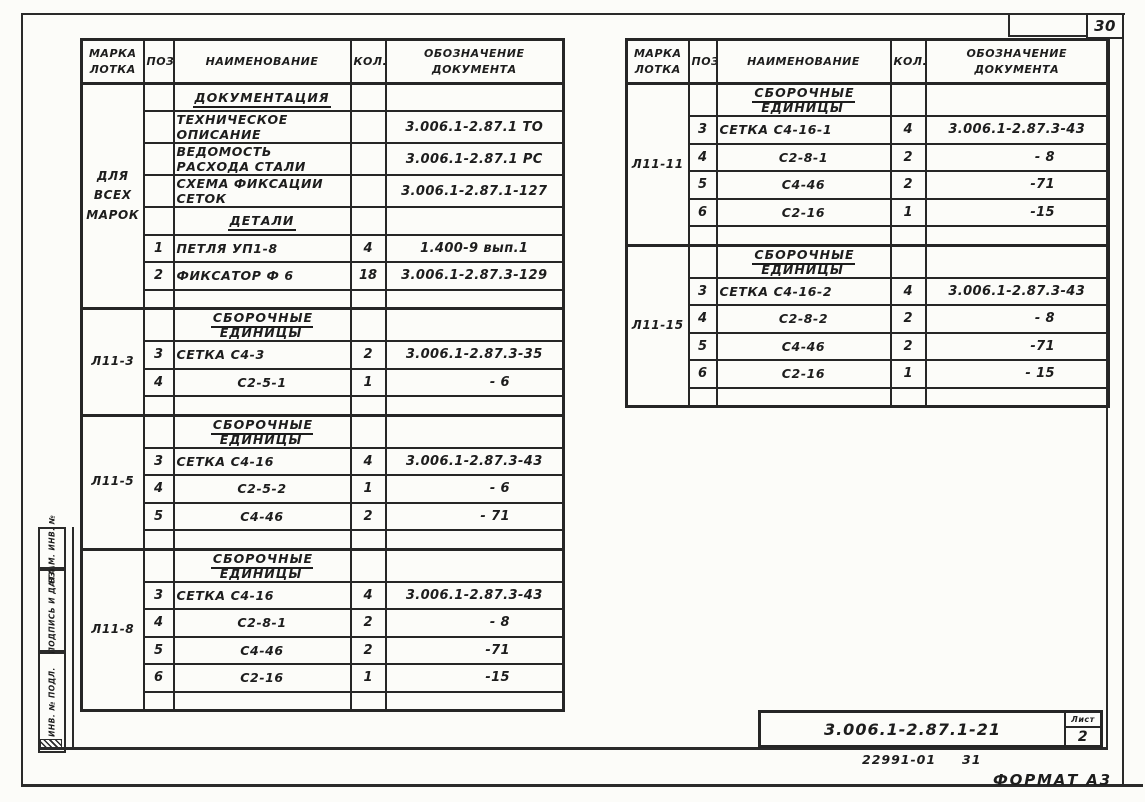 This screenshot has height=802, width=1145. I want to click on cell-doc: 3.006.1-2.87.1-127, so click(474, 191).